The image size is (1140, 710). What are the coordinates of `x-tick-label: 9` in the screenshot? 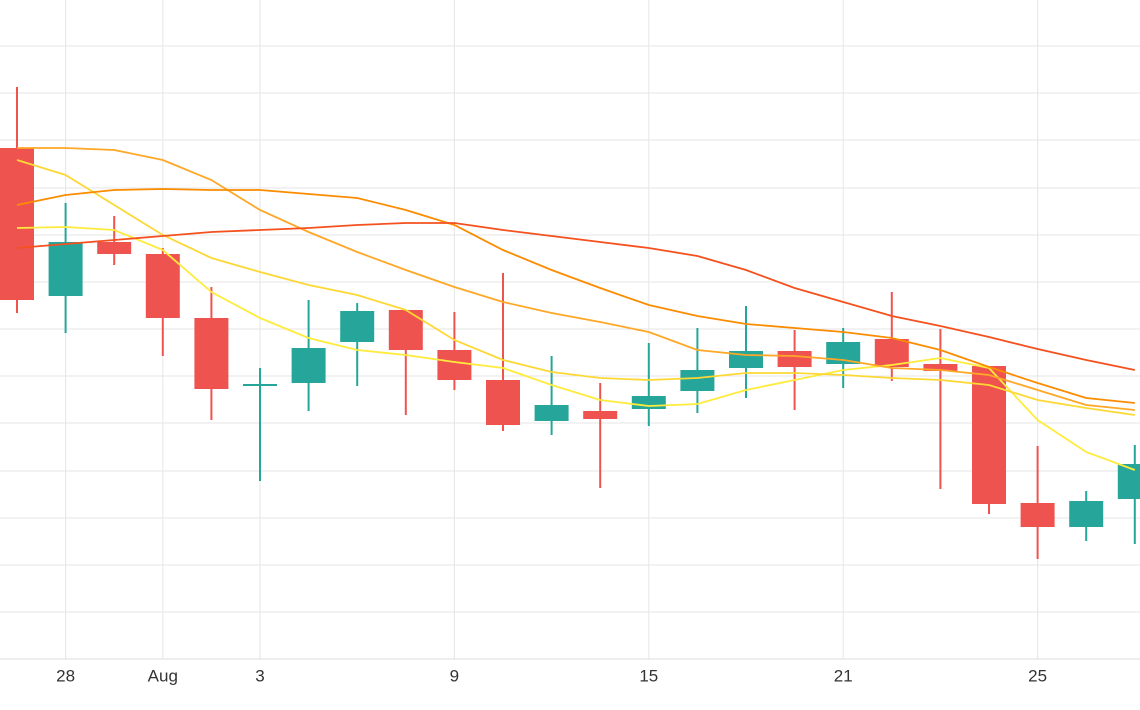 It's located at (454, 675).